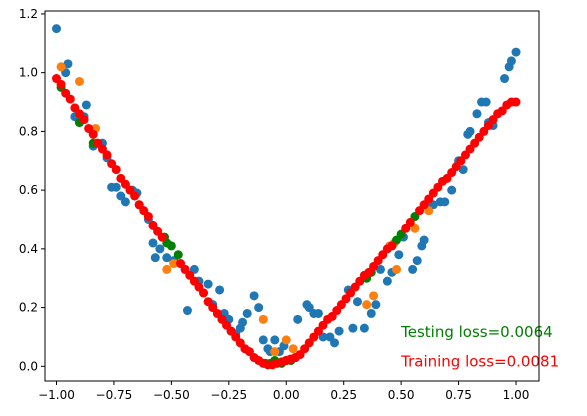 This screenshot has height=416, width=587. Describe the element at coordinates (343, 395) in the screenshot. I see `x-tick-label: 0.25` at that location.